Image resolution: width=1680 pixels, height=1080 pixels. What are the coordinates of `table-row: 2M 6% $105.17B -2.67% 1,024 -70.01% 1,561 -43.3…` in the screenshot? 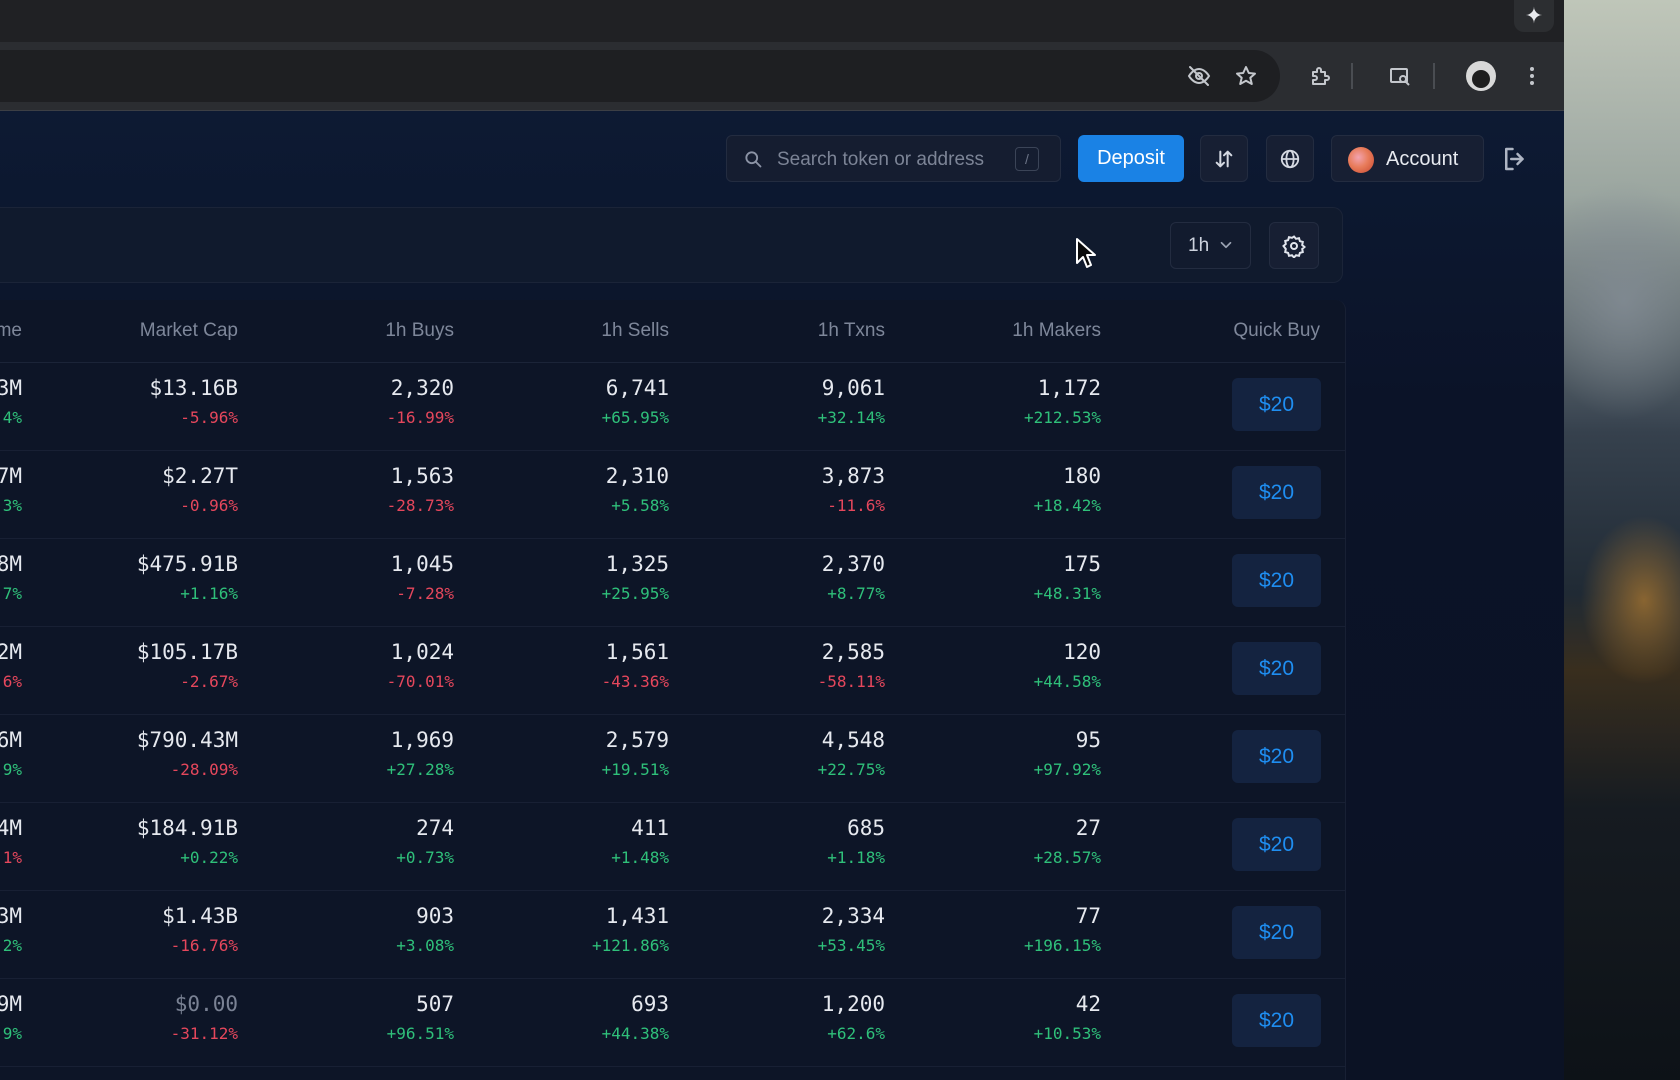 It's located at (672, 670).